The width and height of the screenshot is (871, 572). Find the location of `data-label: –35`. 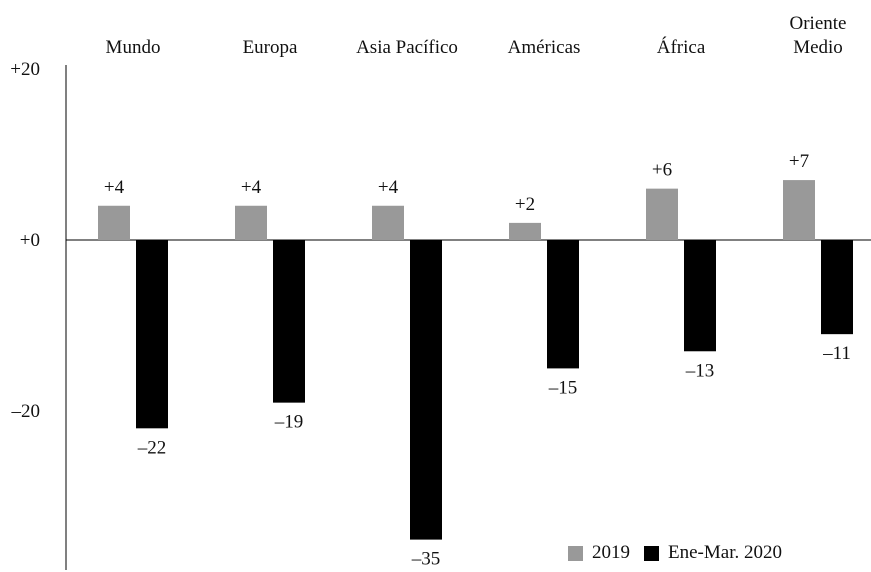

data-label: –35 is located at coordinates (426, 559).